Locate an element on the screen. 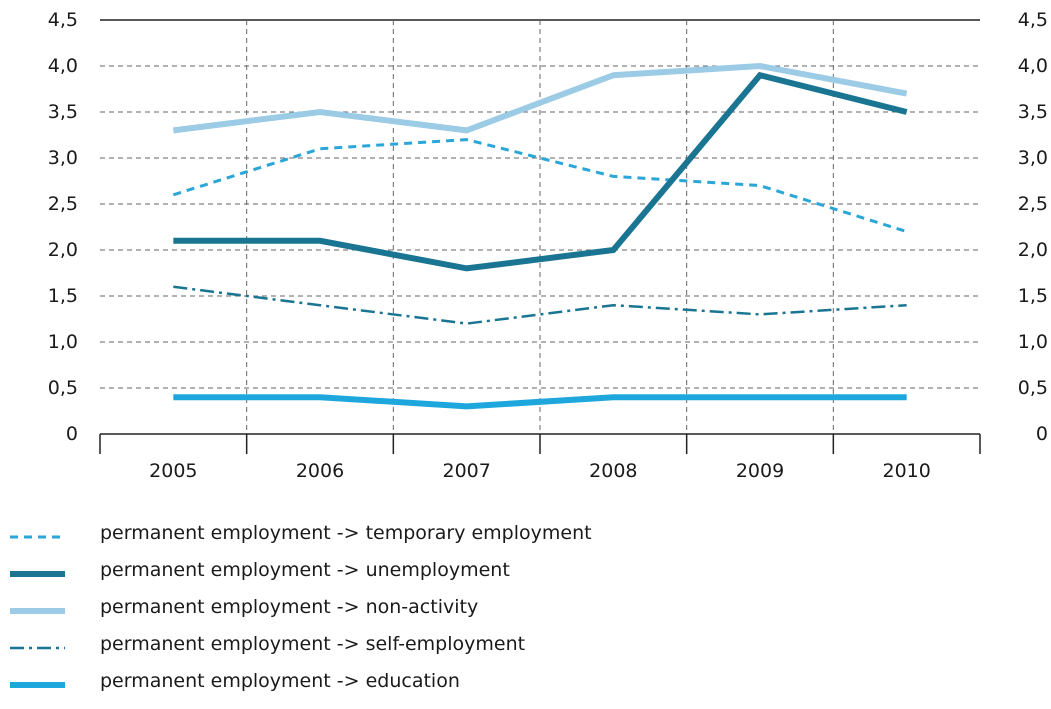 This screenshot has width=1051, height=709. y-tick-label-left: 2,5 is located at coordinates (63, 204).